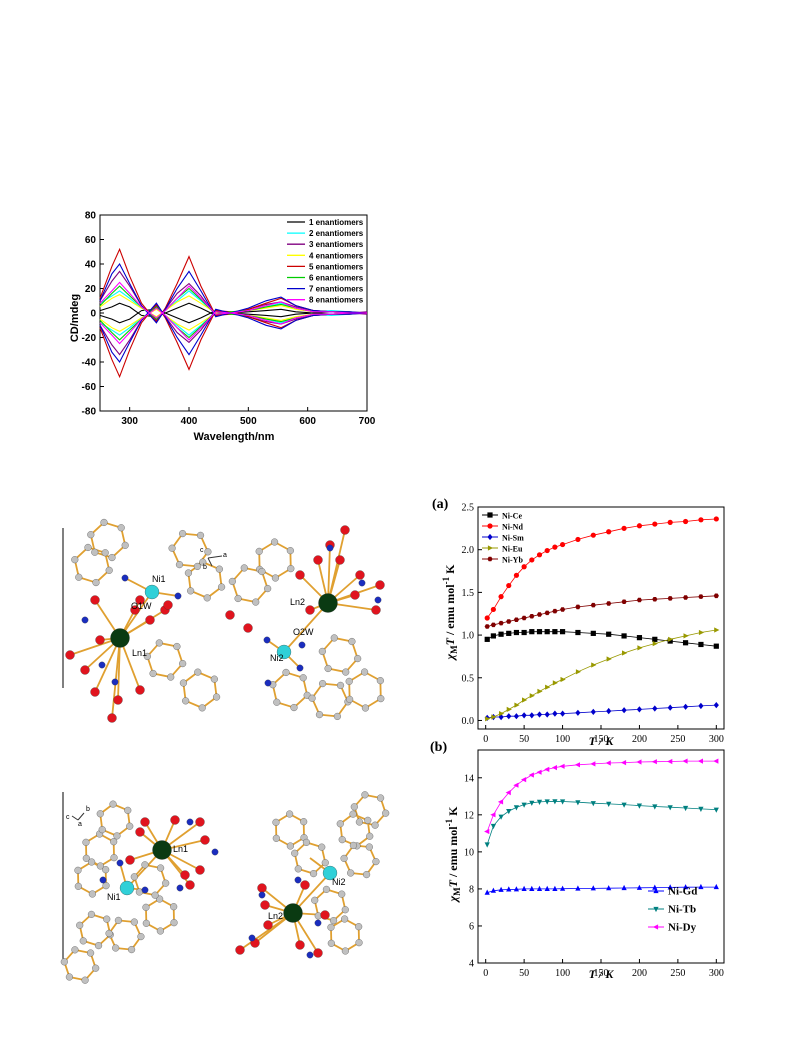  I want to click on mag-a-plot-legend-label: Ni-Yb, so click(512, 560).